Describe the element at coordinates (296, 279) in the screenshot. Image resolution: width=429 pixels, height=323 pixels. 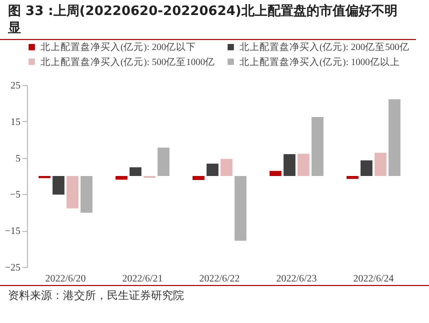
I see `x-tick-label: 2022/6/23` at that location.